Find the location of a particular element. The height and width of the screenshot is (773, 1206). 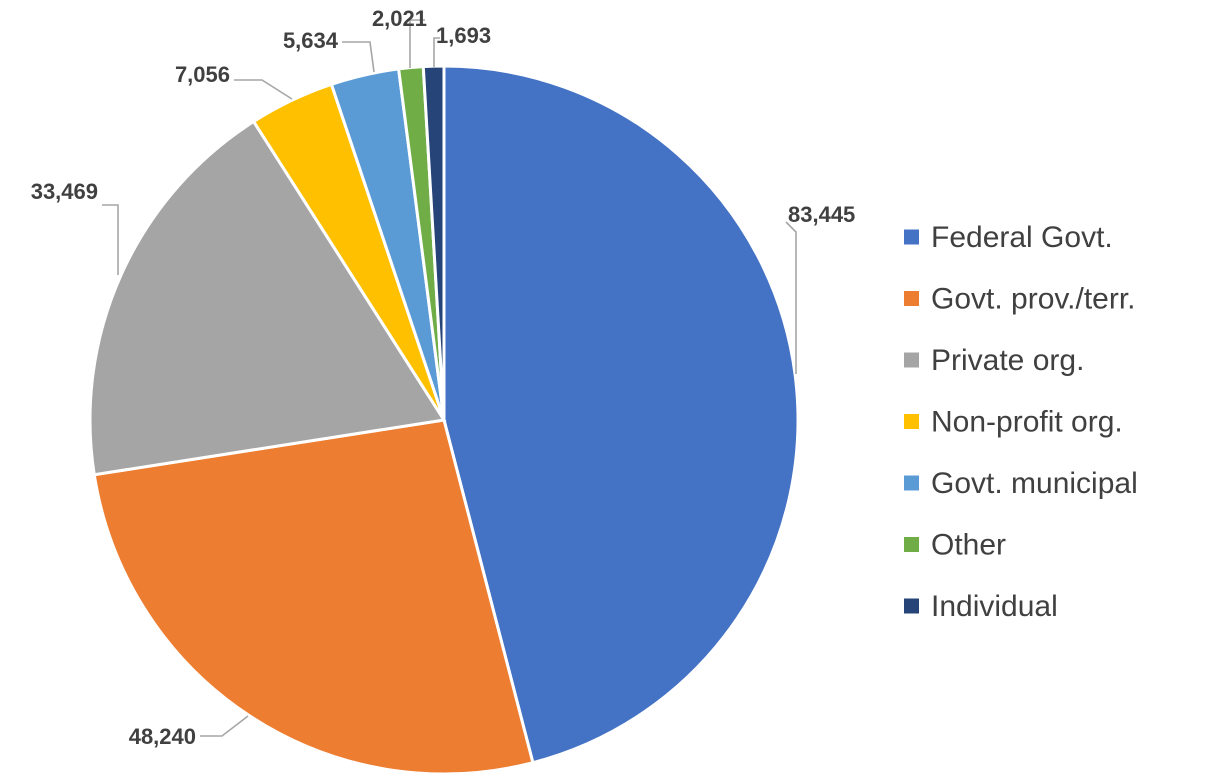

legend-swatch-govt-prov-terr is located at coordinates (911, 298).